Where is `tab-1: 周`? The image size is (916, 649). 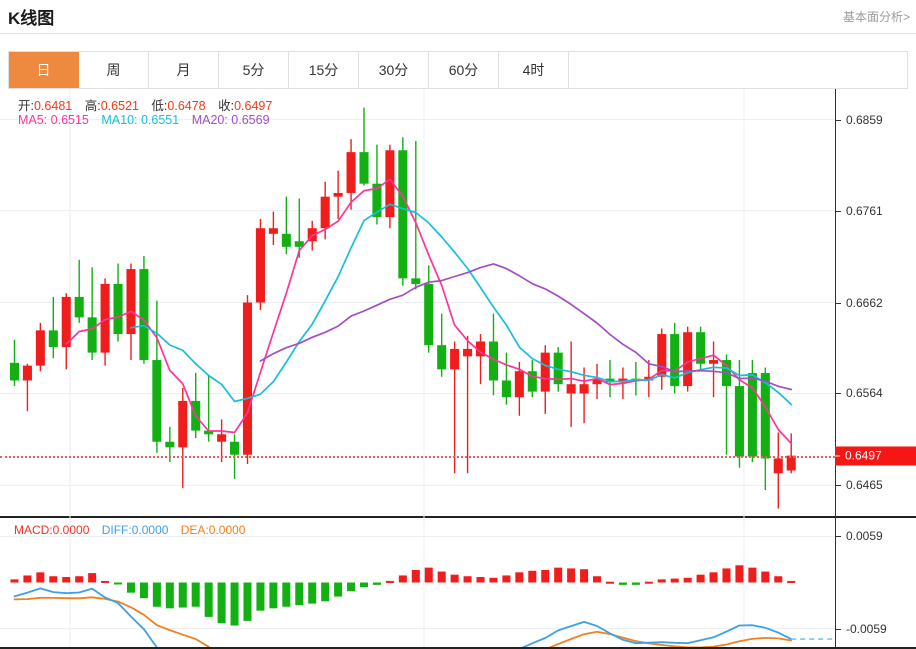
tab-1: 周 is located at coordinates (114, 70).